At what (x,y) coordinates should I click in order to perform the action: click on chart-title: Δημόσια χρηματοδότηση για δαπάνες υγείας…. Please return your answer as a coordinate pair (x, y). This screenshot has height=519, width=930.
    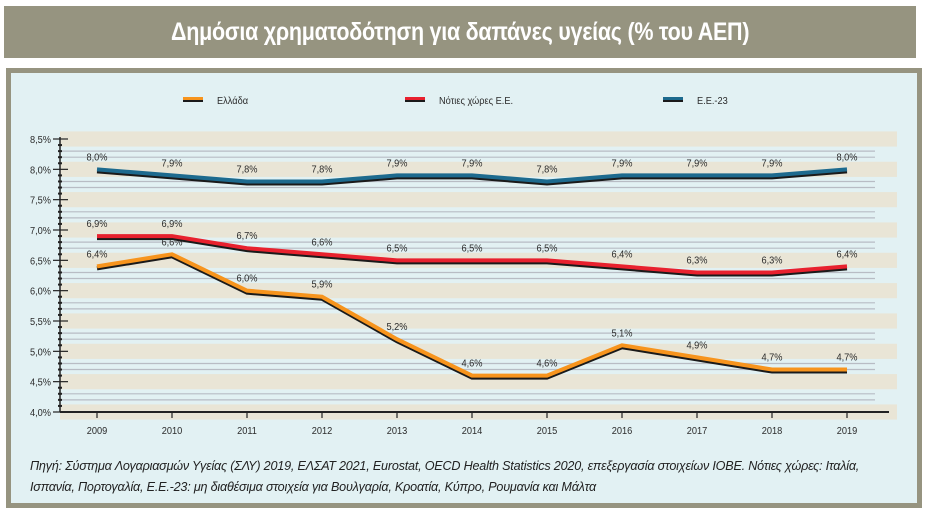
    Looking at the image, I should click on (460, 31).